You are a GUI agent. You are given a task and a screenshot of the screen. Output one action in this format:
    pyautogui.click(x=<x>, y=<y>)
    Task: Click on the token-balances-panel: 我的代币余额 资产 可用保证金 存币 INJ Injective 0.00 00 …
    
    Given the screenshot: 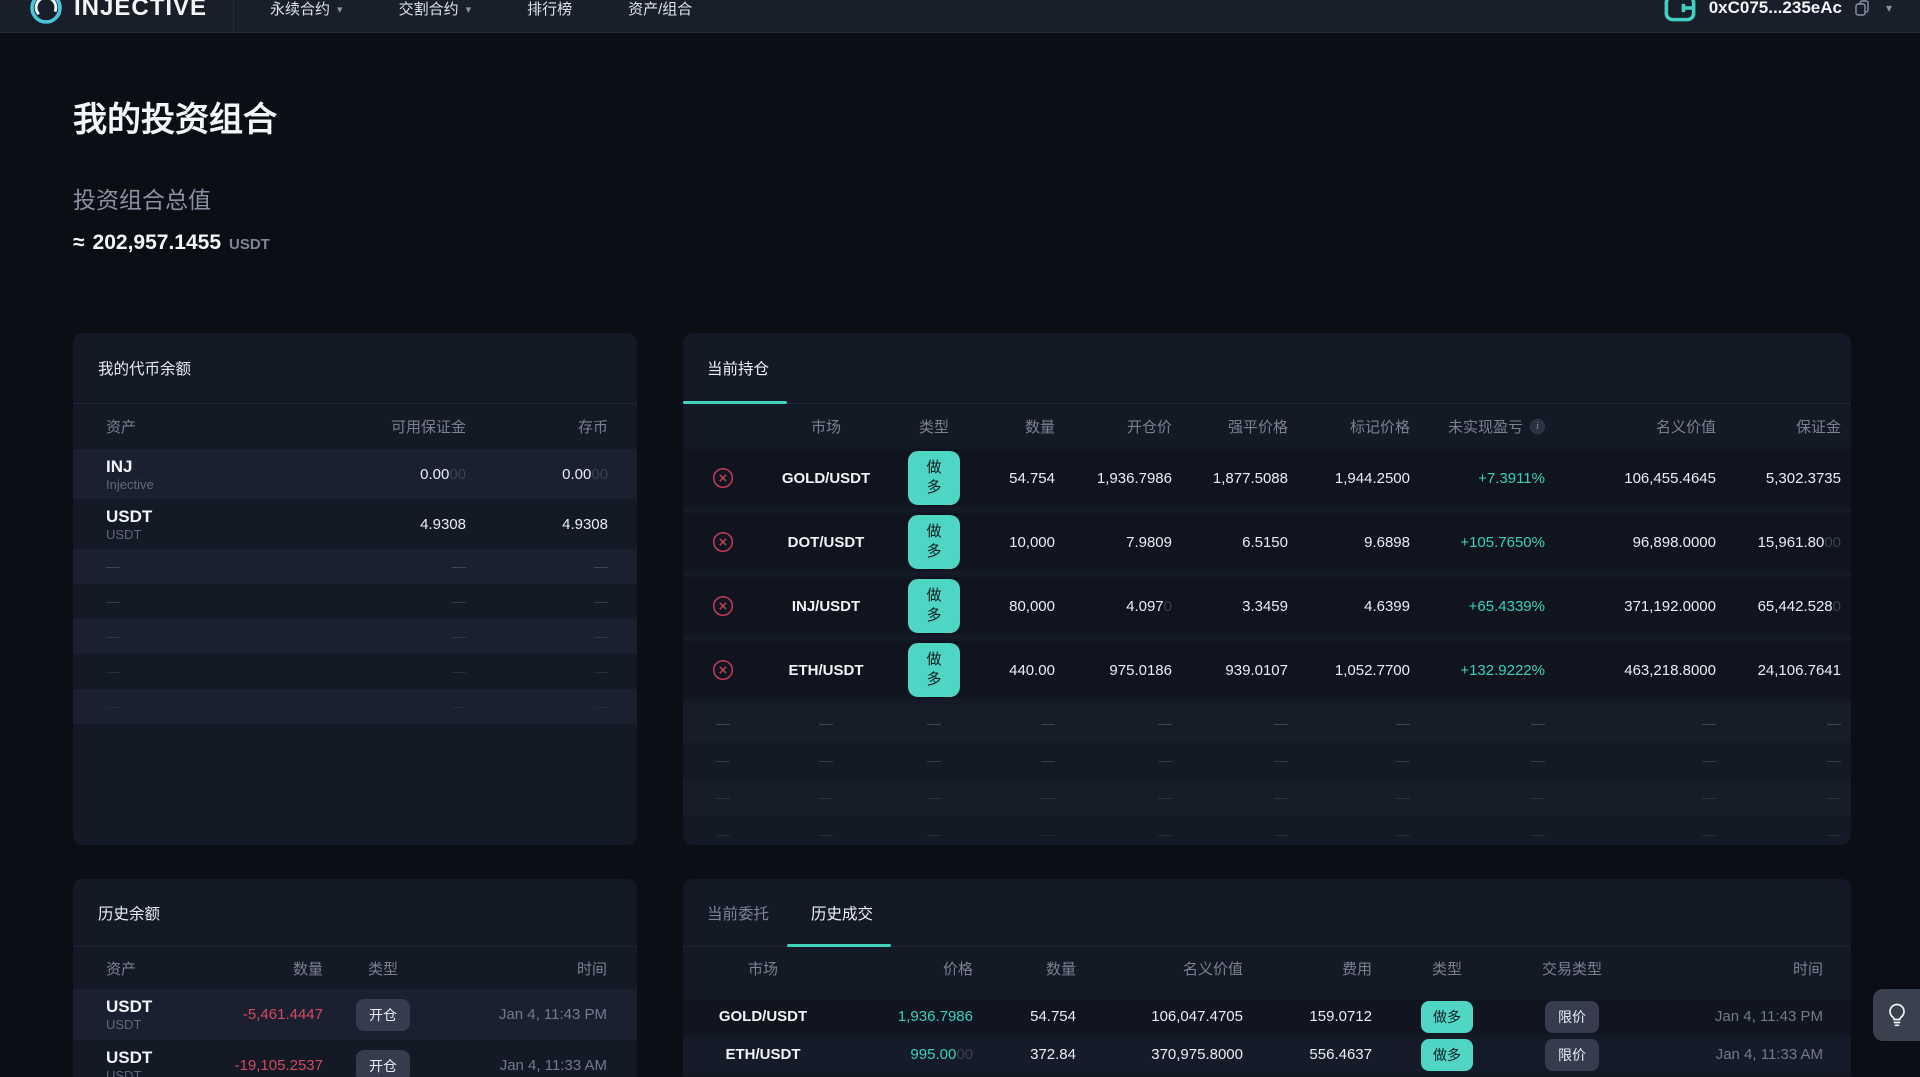 What is the action you would take?
    pyautogui.click(x=355, y=589)
    